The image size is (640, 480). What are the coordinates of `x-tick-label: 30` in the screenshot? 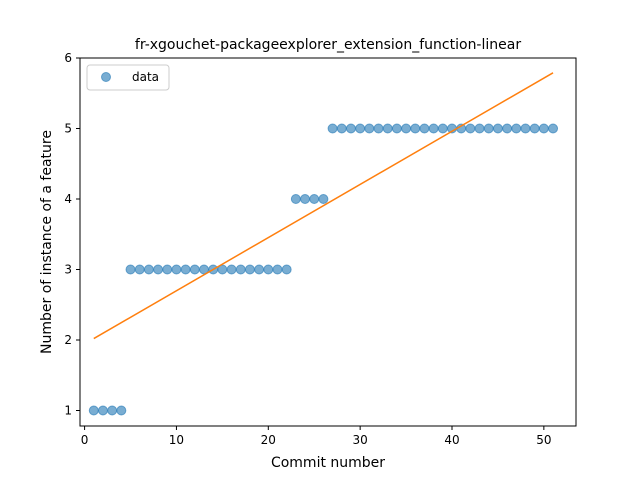 It's located at (360, 440).